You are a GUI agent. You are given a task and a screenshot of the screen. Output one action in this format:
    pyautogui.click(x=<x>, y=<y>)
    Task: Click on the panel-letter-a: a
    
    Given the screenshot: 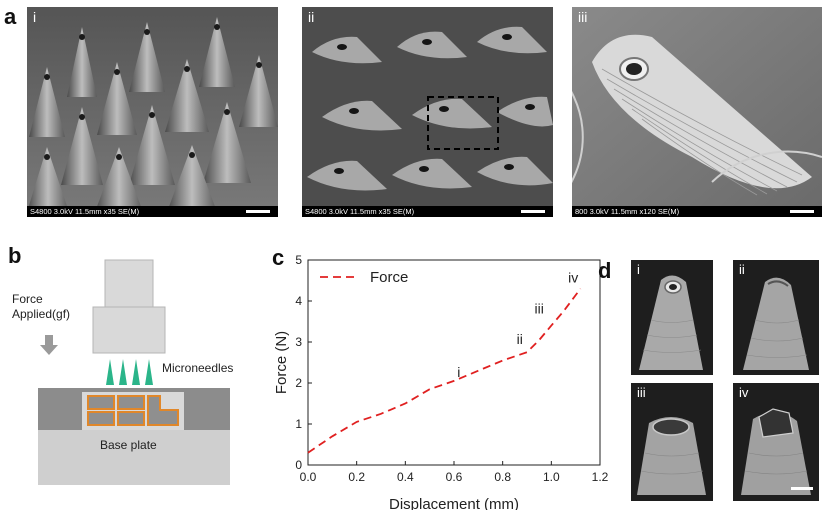 What is the action you would take?
    pyautogui.click(x=10, y=16)
    